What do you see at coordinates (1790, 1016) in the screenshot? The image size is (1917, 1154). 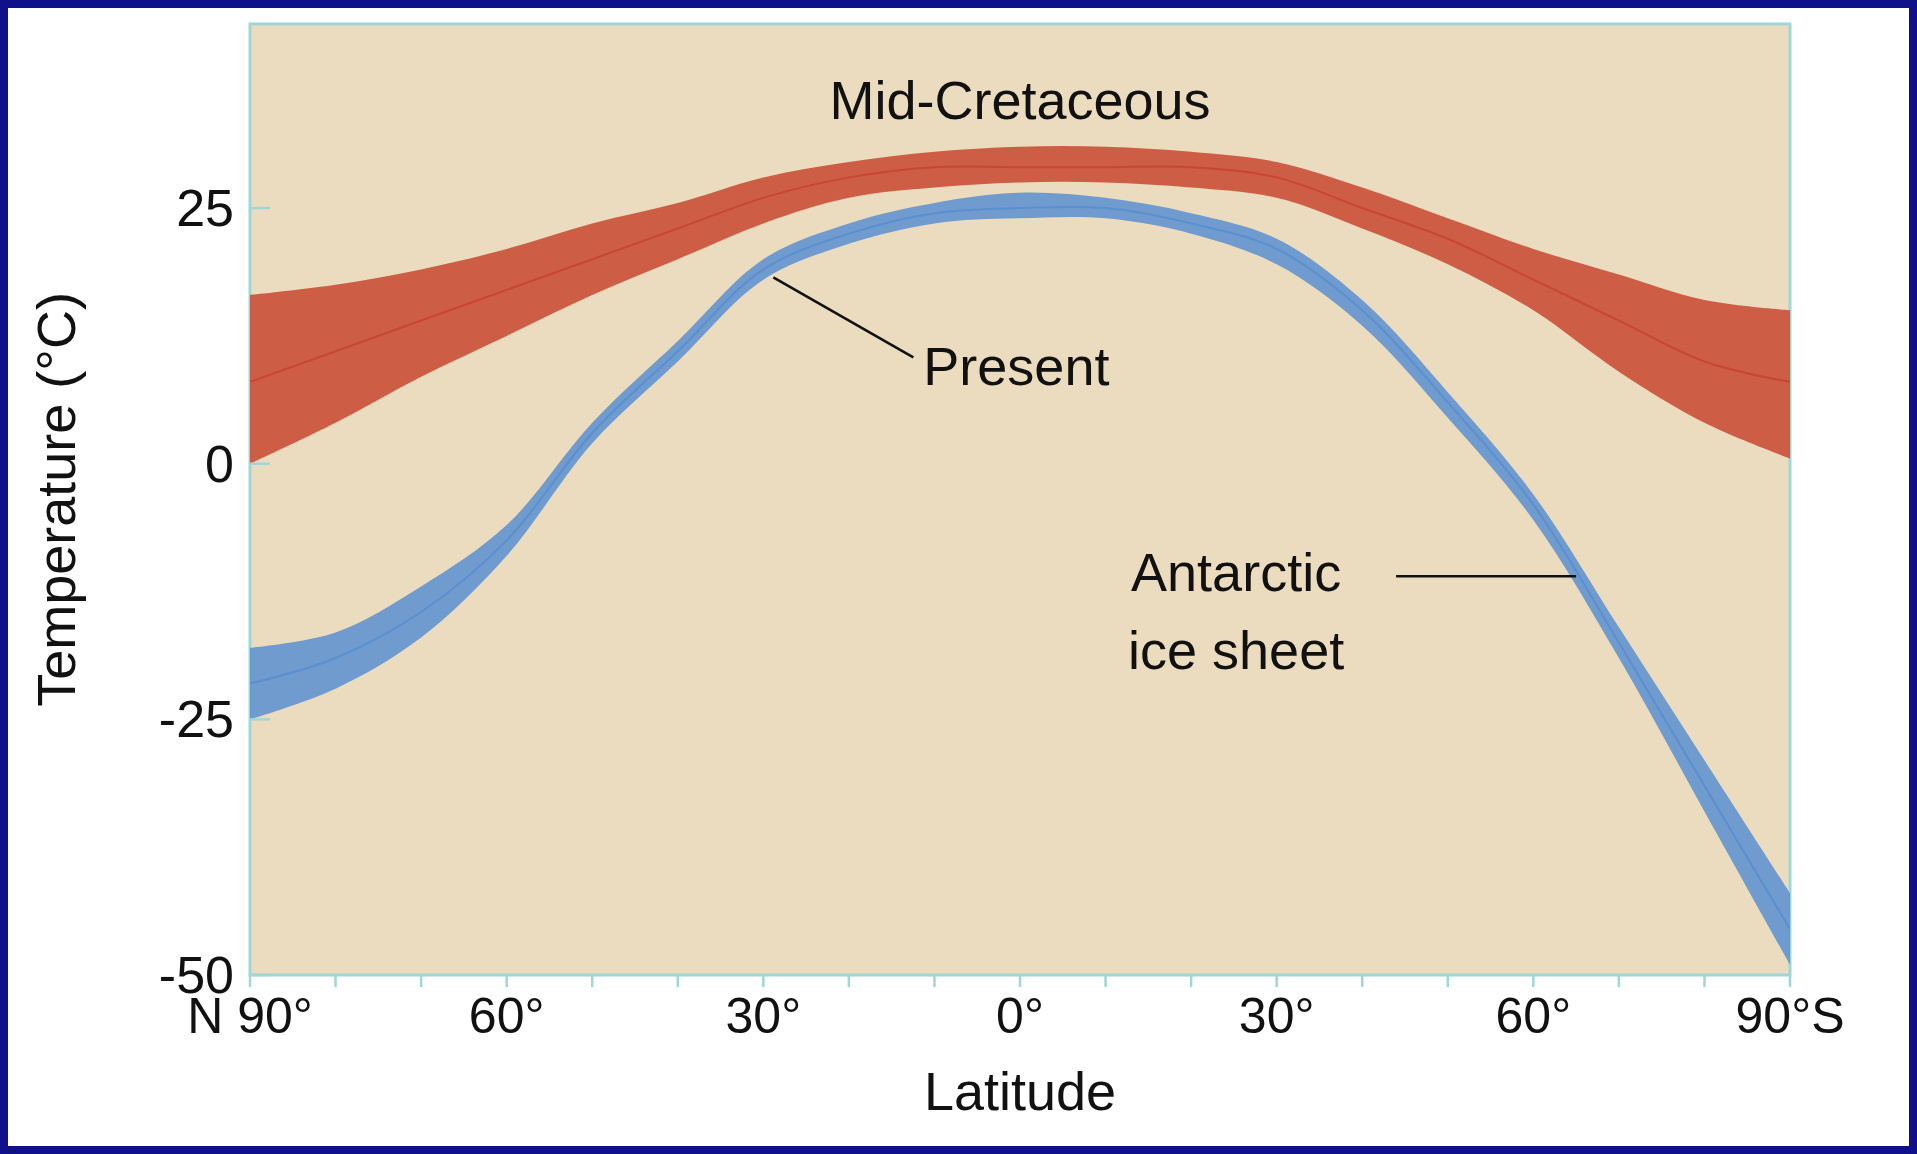 I see `x-tick-label: 90°S` at bounding box center [1790, 1016].